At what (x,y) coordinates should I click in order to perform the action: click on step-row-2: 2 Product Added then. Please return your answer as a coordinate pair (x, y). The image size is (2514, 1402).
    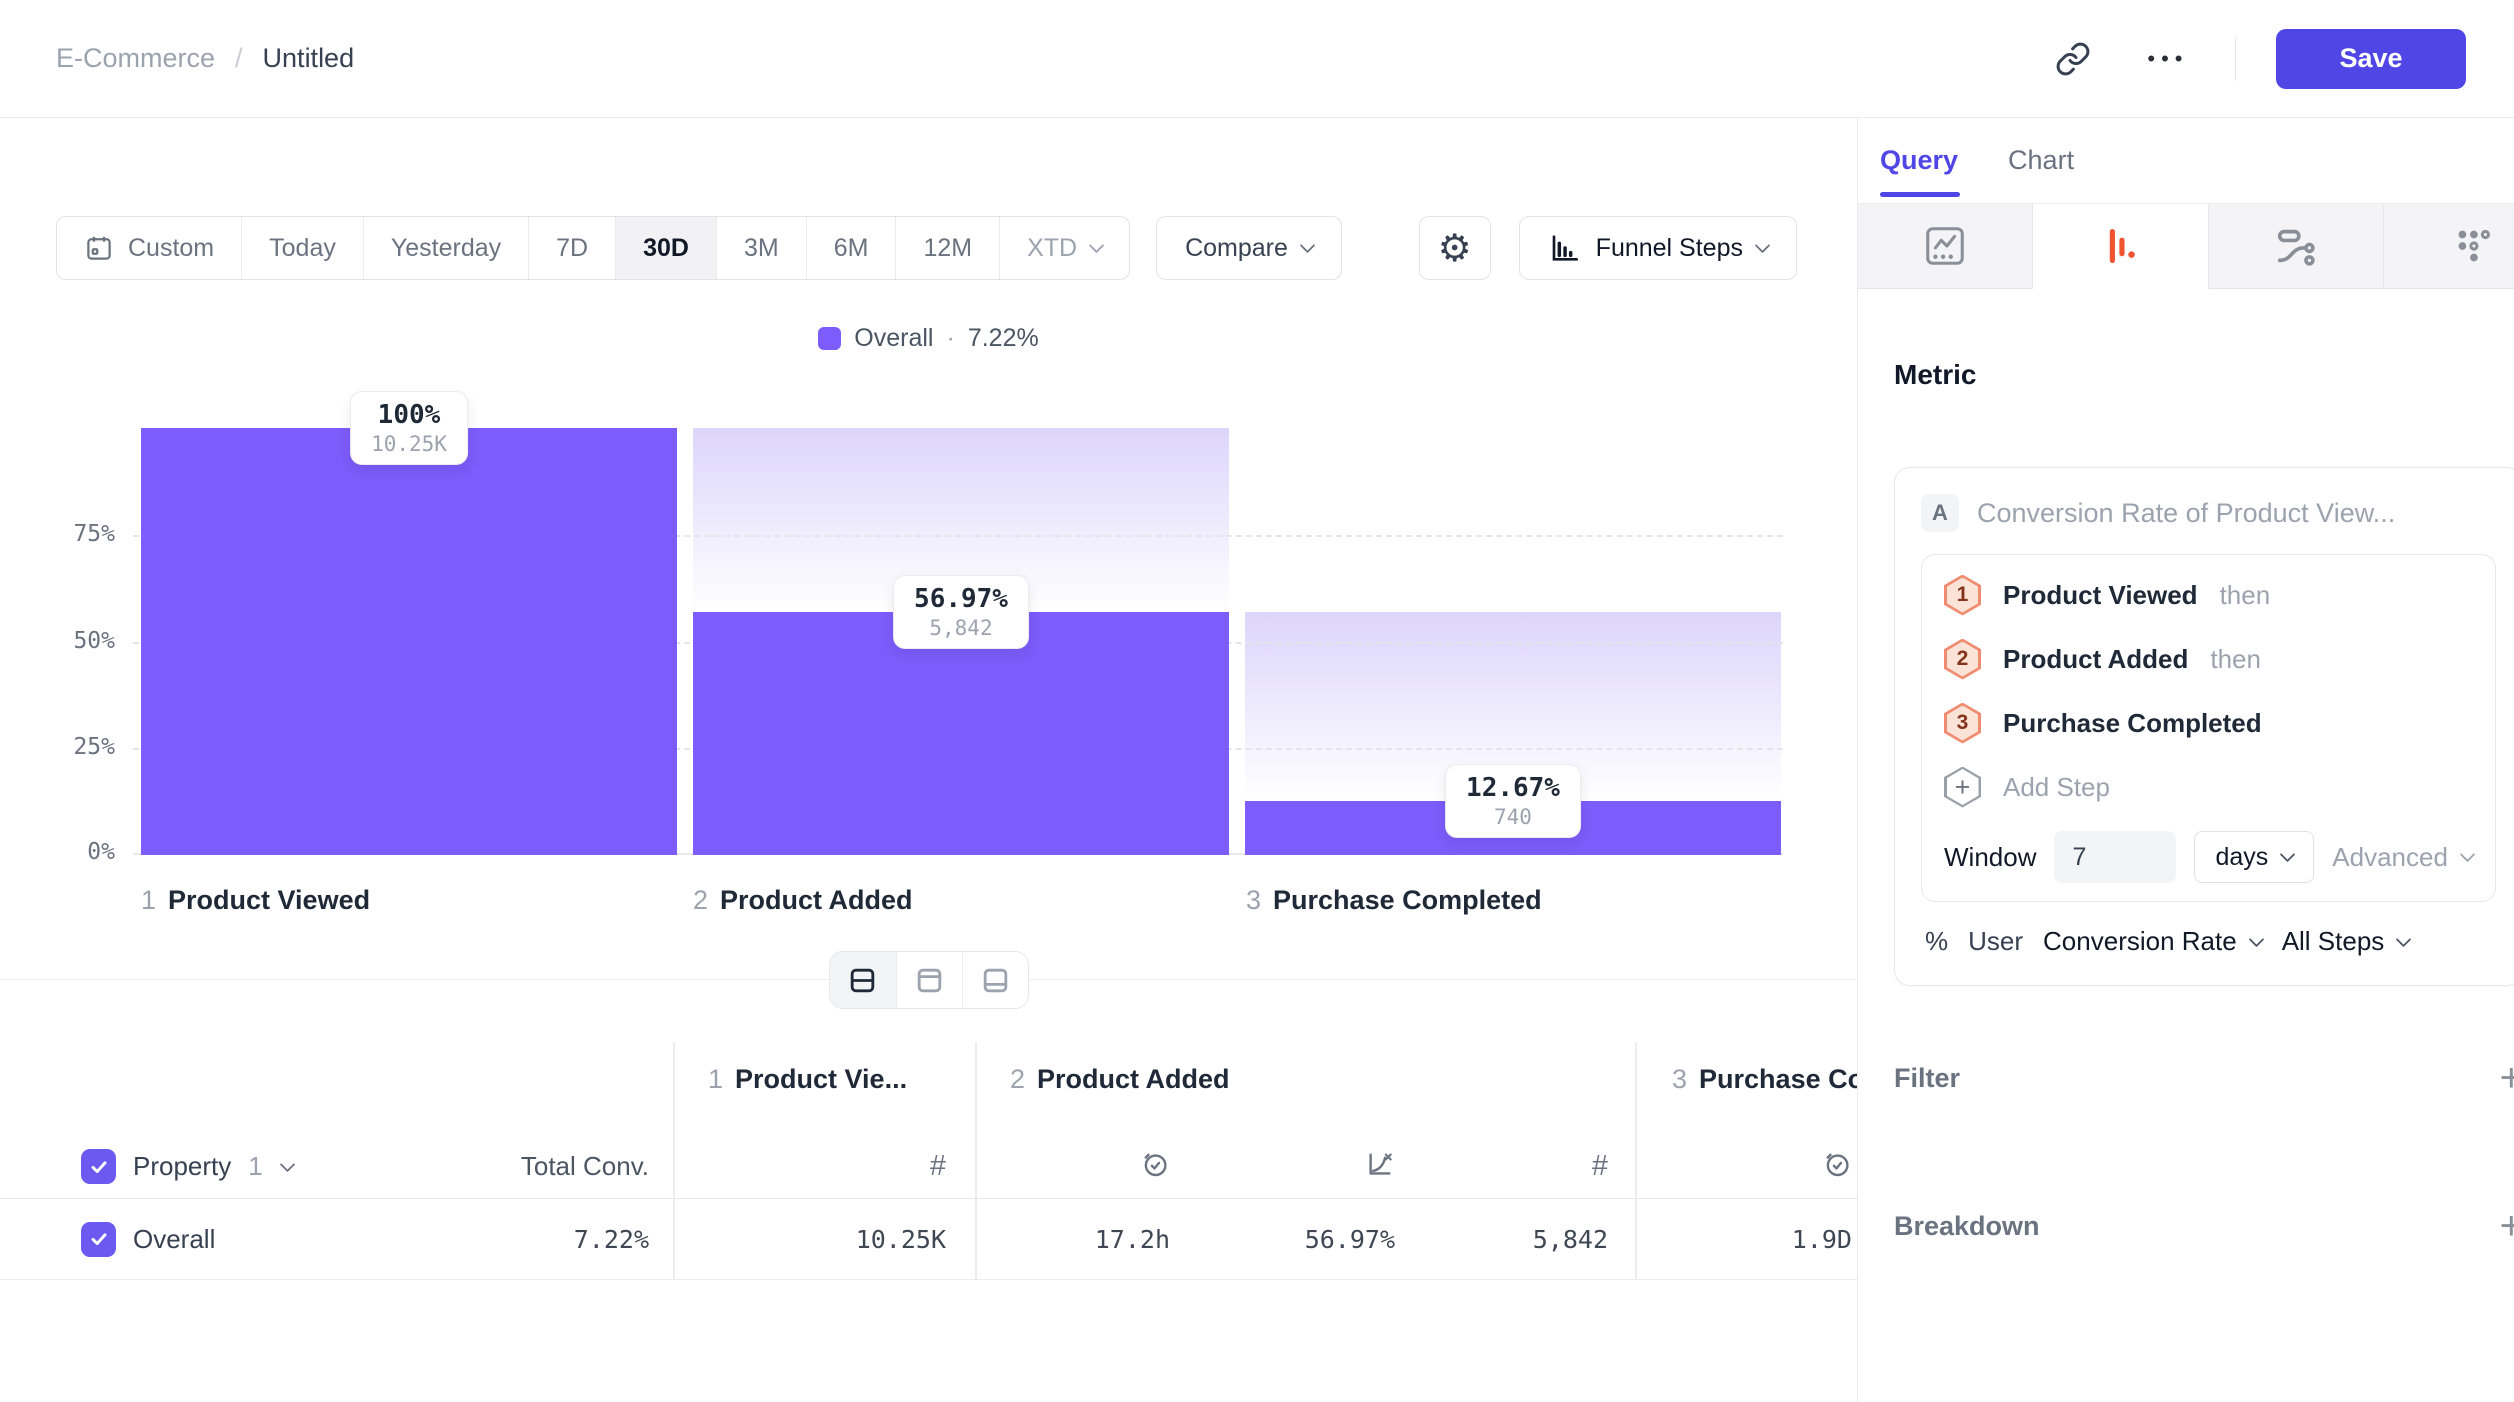
    Looking at the image, I should click on (2208, 659).